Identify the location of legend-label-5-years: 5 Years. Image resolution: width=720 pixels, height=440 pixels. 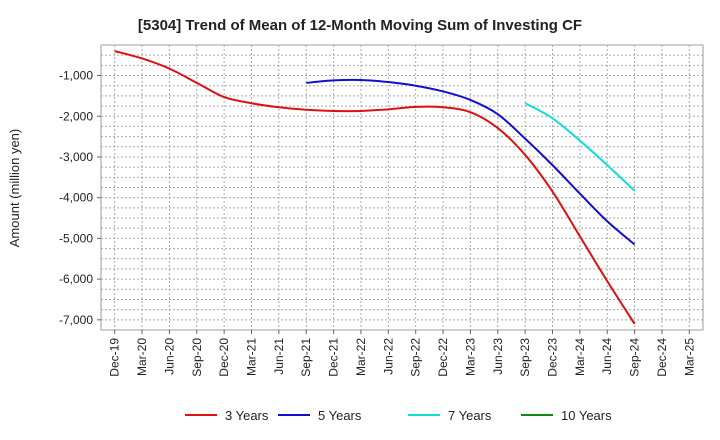
(340, 415).